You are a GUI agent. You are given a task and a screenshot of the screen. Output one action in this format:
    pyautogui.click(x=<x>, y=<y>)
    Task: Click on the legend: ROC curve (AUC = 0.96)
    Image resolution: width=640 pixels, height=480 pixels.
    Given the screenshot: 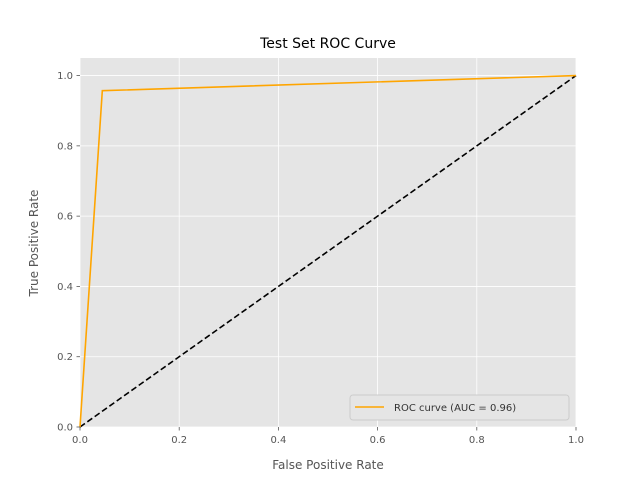 What is the action you would take?
    pyautogui.click(x=459, y=407)
    